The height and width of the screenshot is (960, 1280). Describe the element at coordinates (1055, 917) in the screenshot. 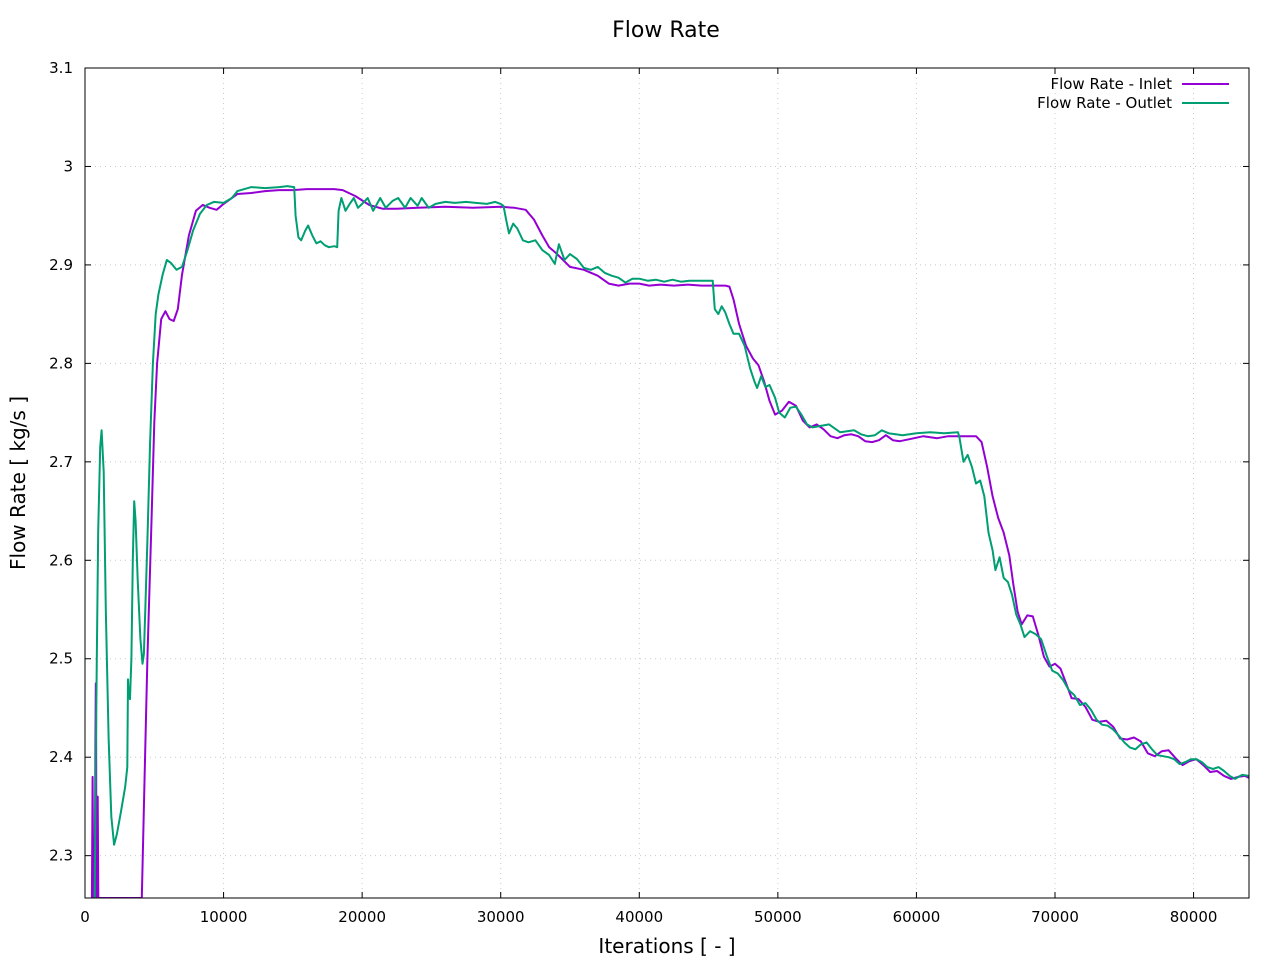

I see `x-tick-label: 70000` at that location.